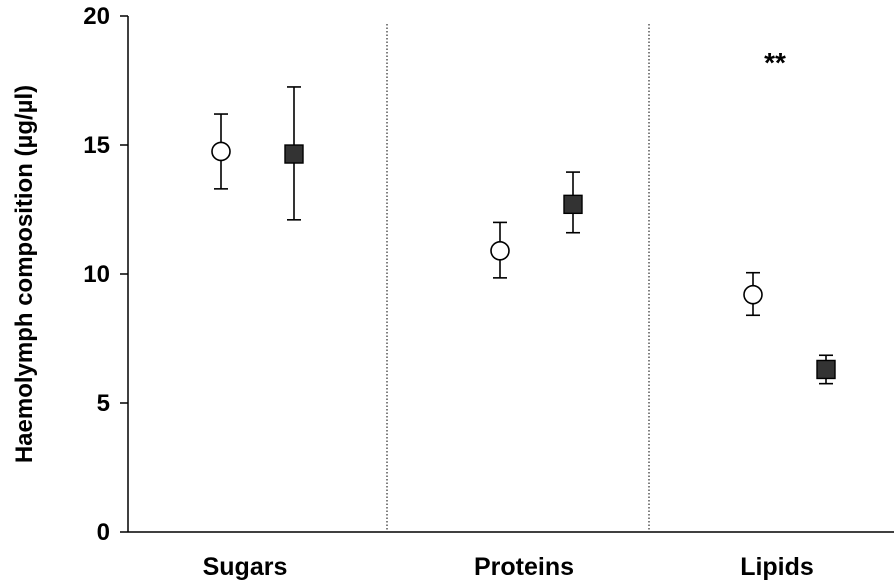  Describe the element at coordinates (103, 403) in the screenshot. I see `y-tick-label: 5` at that location.